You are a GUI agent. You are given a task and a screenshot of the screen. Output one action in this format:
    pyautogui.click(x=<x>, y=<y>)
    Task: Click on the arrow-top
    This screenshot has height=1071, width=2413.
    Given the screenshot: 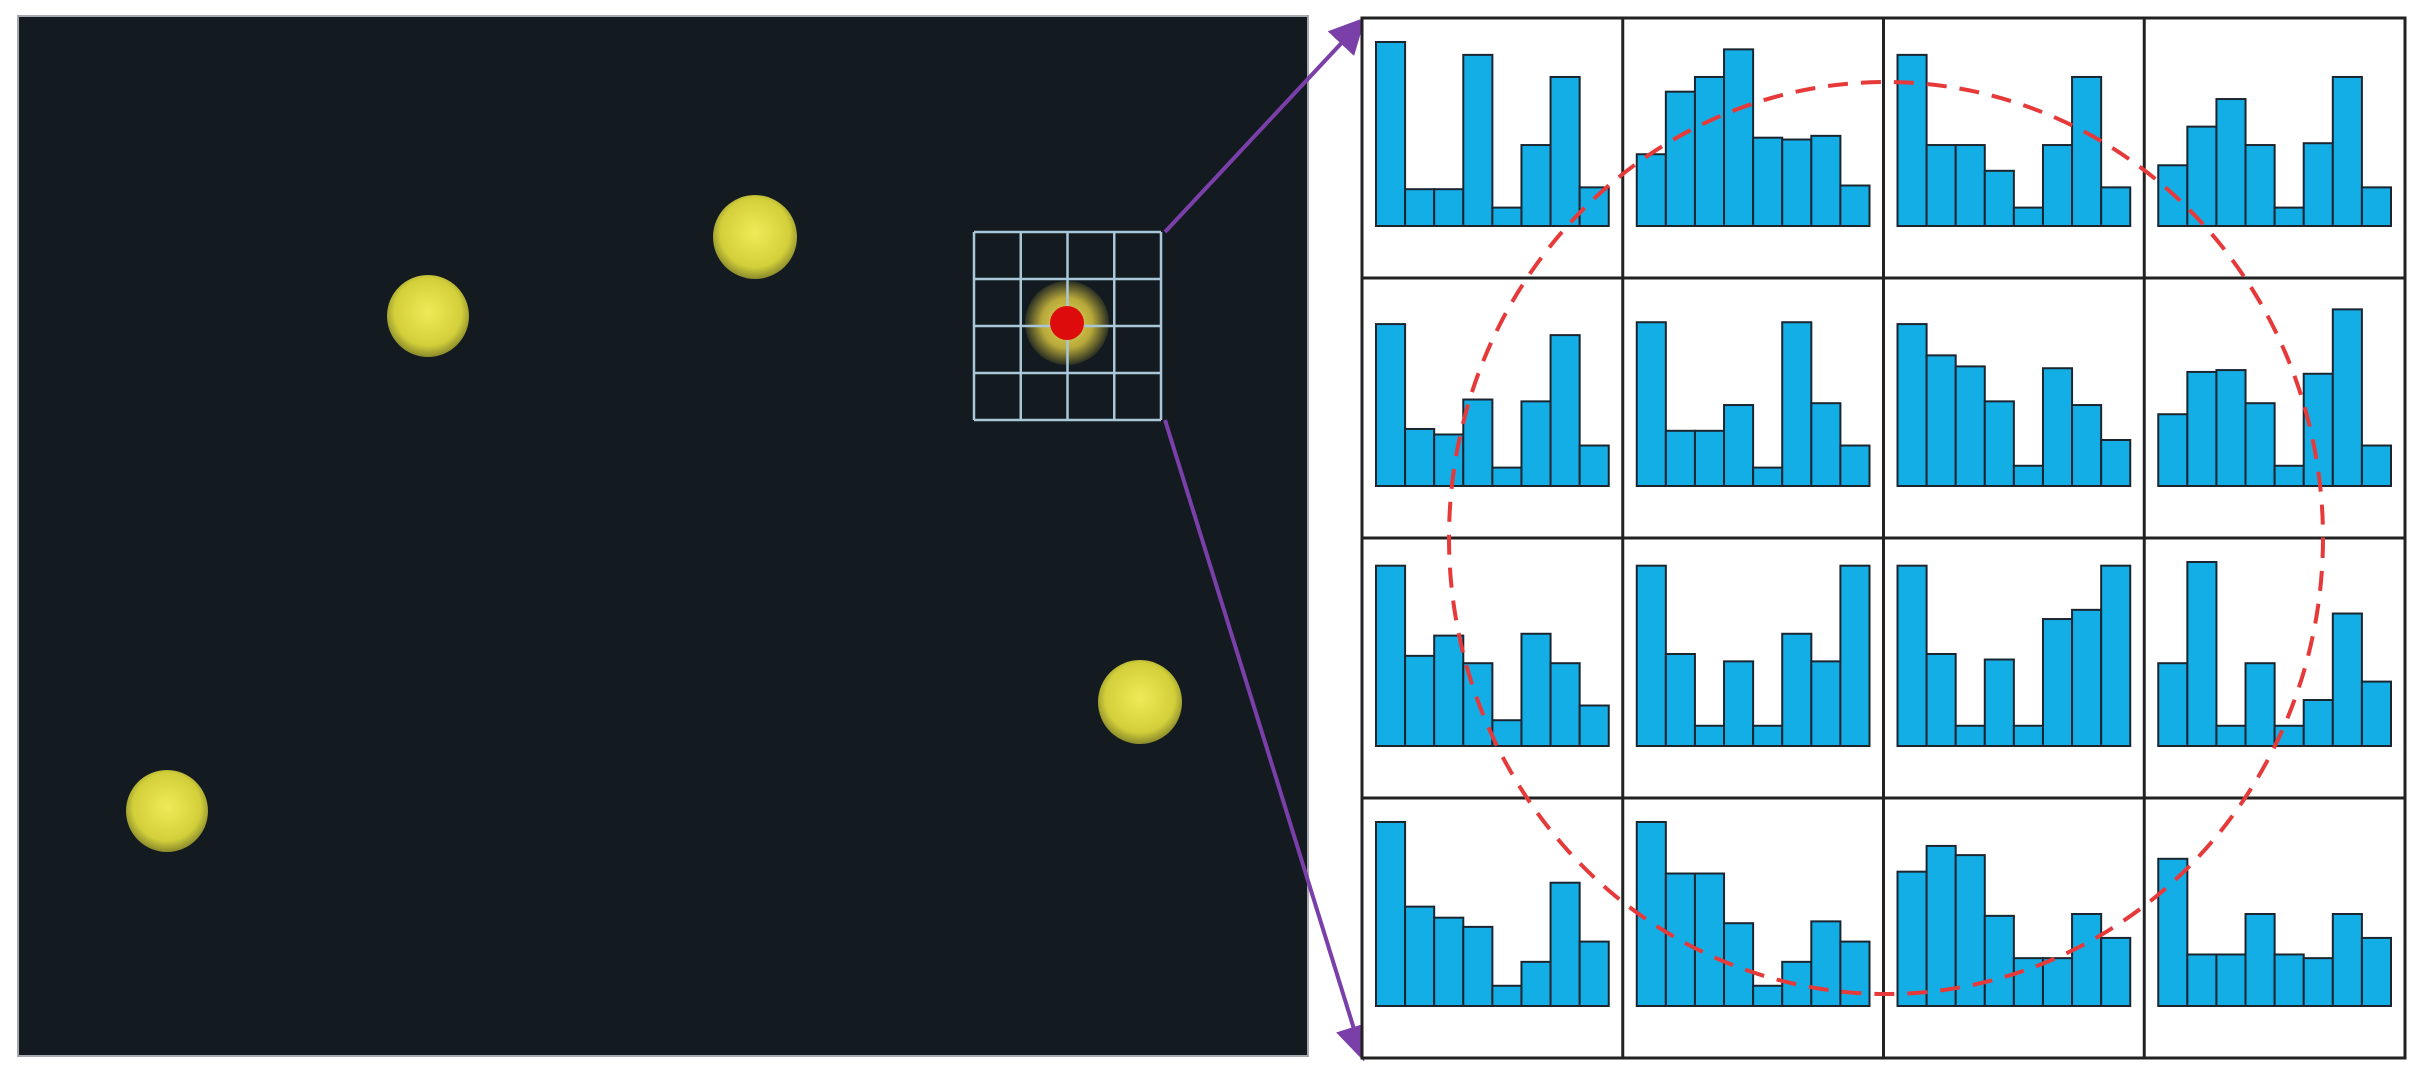 What is the action you would take?
    pyautogui.click(x=1264, y=125)
    